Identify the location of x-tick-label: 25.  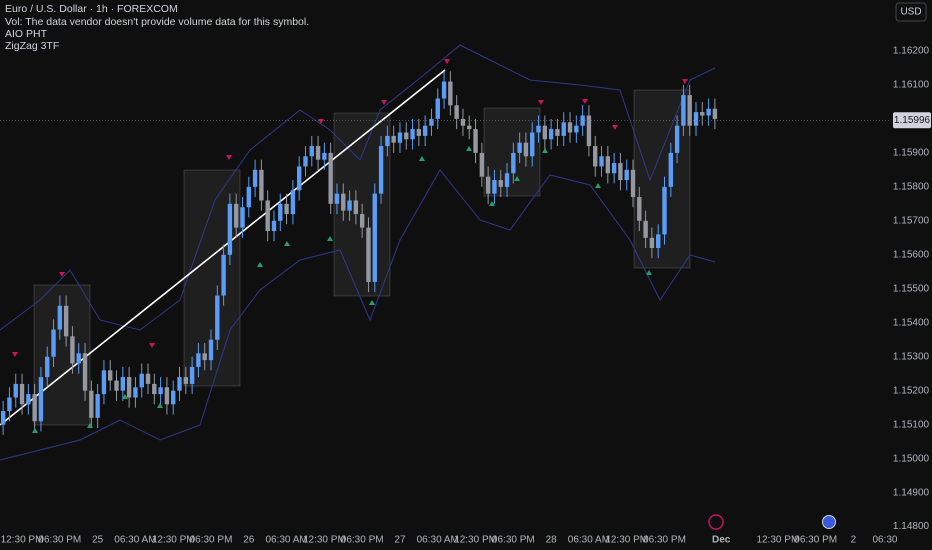
(98, 540).